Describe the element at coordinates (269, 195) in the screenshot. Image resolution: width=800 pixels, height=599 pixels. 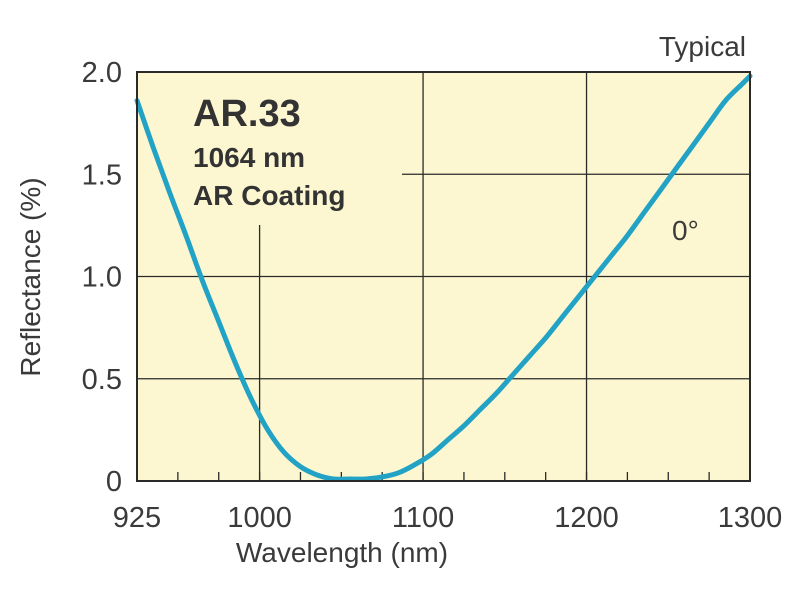
I see `chart-subtitle-line-2: AR Coating` at that location.